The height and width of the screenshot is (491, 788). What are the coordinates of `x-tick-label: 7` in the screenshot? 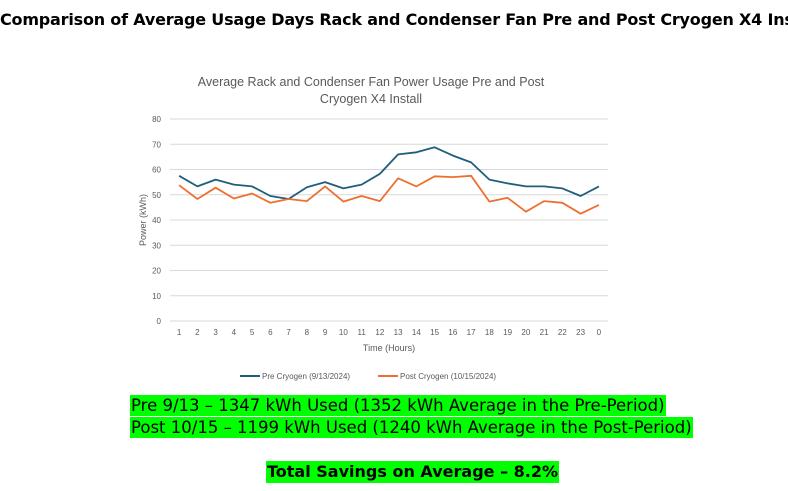 It's located at (288, 332).